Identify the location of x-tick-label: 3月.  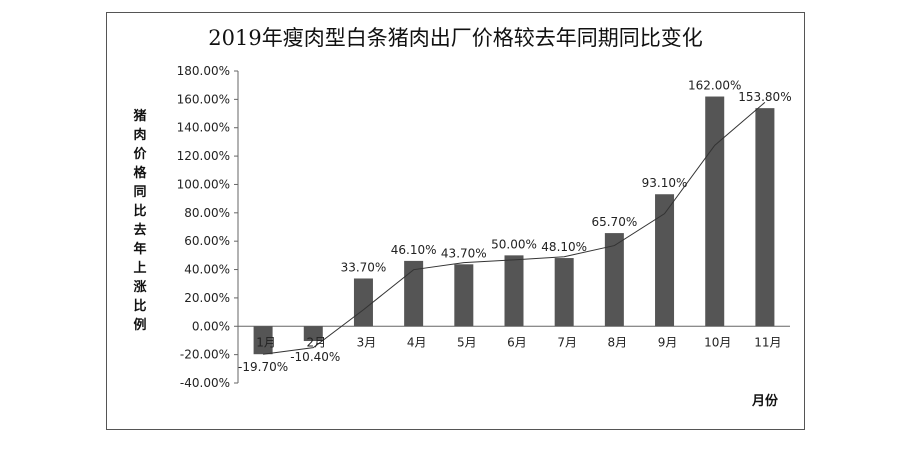
(367, 342).